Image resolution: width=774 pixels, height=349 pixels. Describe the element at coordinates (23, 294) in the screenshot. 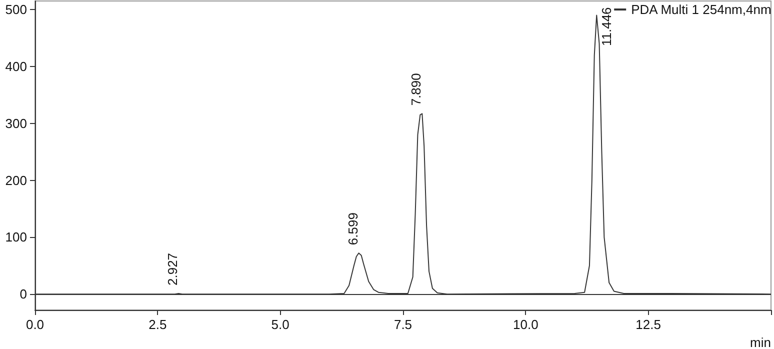

I see `y-tick-label: 0` at that location.